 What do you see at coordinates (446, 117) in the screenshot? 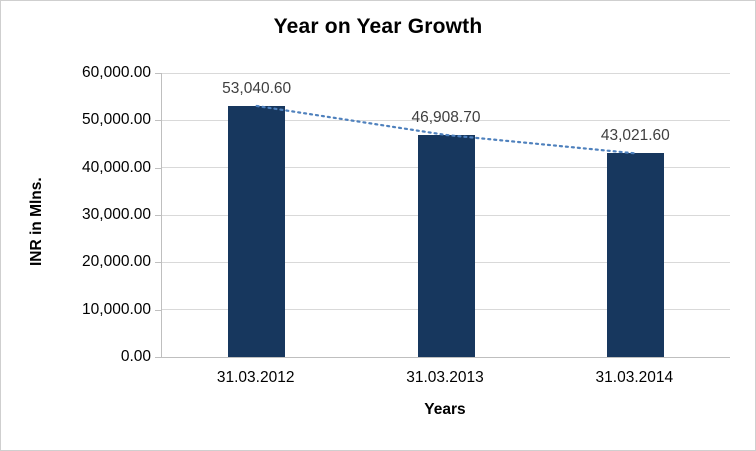
I see `bar-value-label: 46,908.70` at bounding box center [446, 117].